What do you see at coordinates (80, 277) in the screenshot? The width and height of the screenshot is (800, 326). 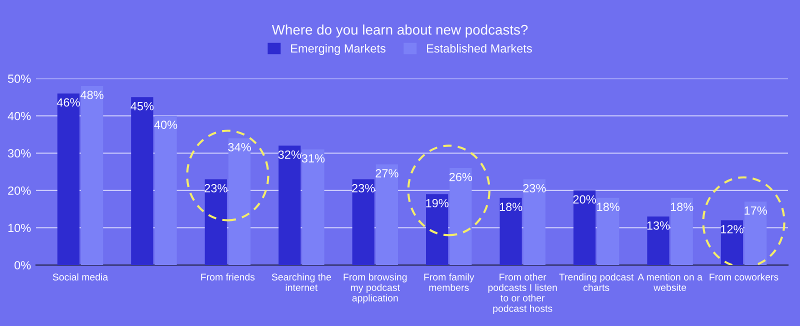 I see `x-tick-label: Social media` at bounding box center [80, 277].